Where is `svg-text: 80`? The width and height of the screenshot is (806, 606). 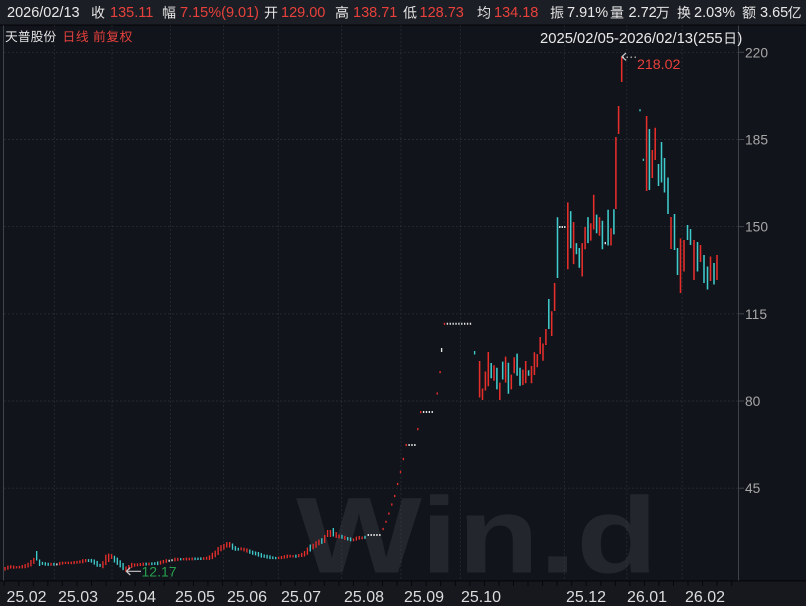
svg-text: 80 is located at coordinates (753, 401).